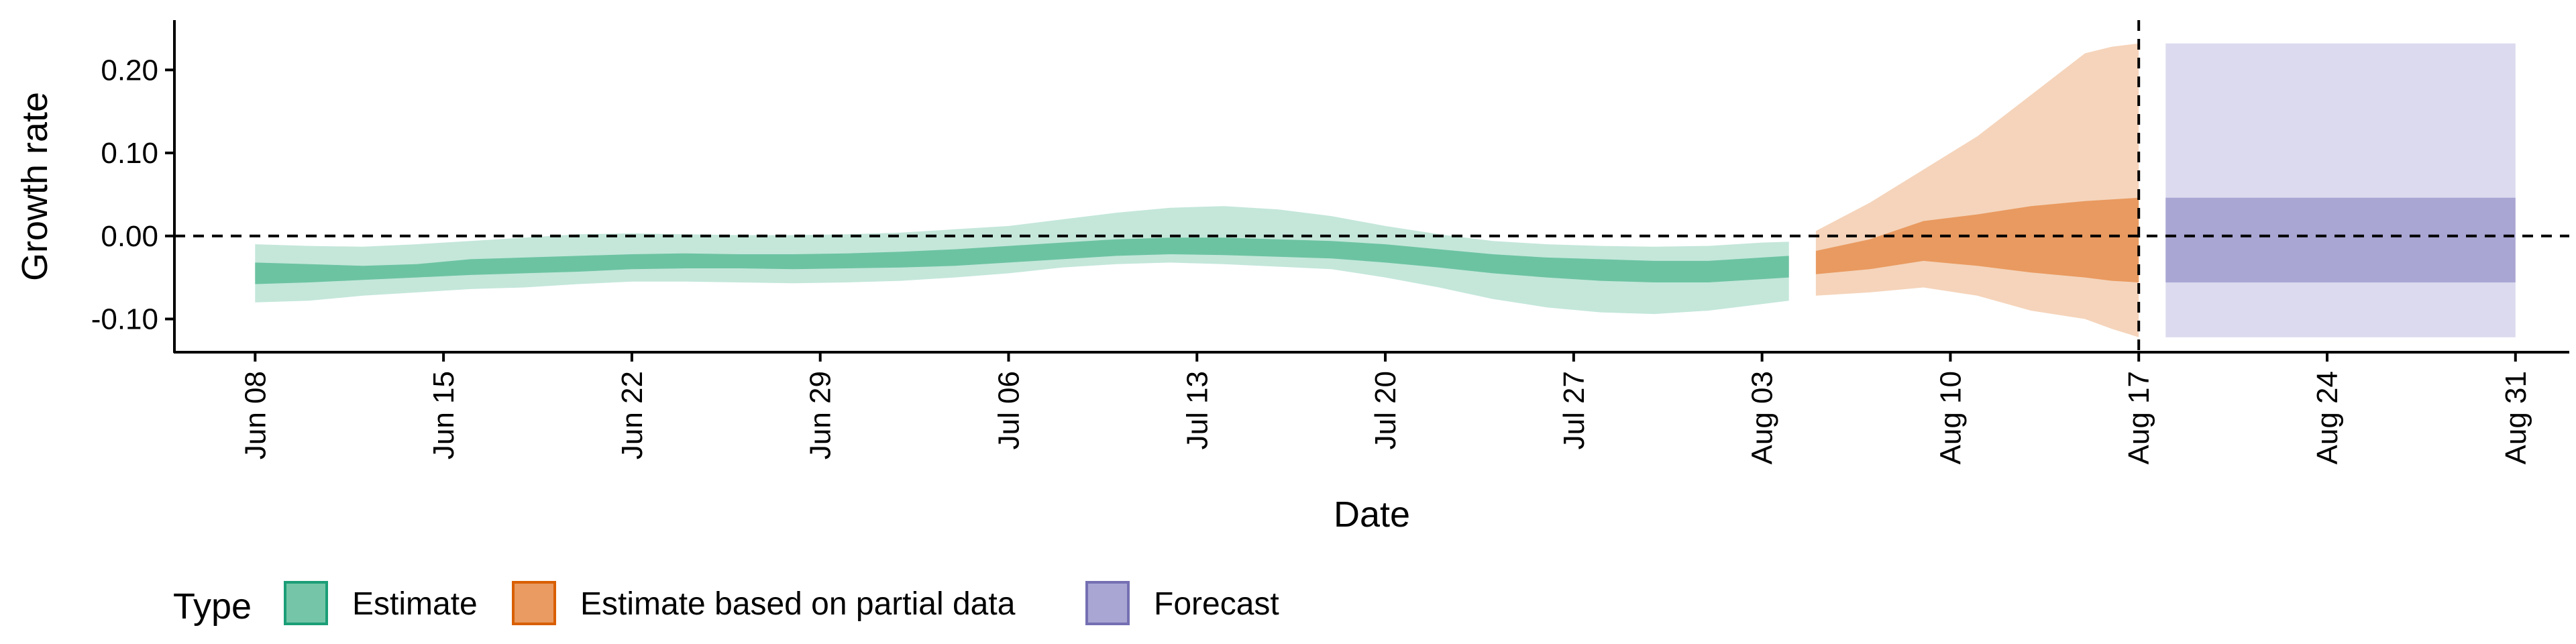 This screenshot has height=644, width=2576. I want to click on x-tick-label: Jul 13, so click(1197, 410).